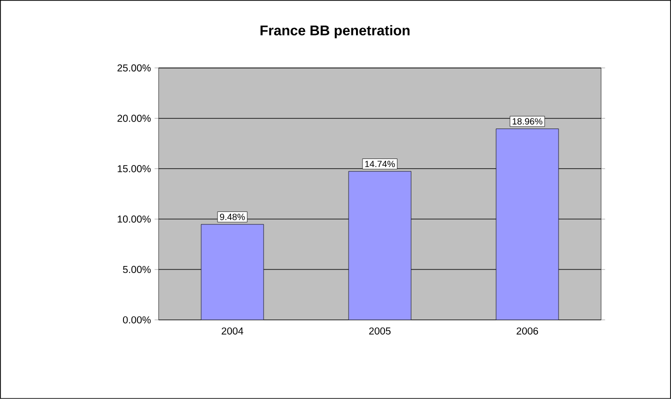  I want to click on y-tick-label: 0.00%, so click(136, 320).